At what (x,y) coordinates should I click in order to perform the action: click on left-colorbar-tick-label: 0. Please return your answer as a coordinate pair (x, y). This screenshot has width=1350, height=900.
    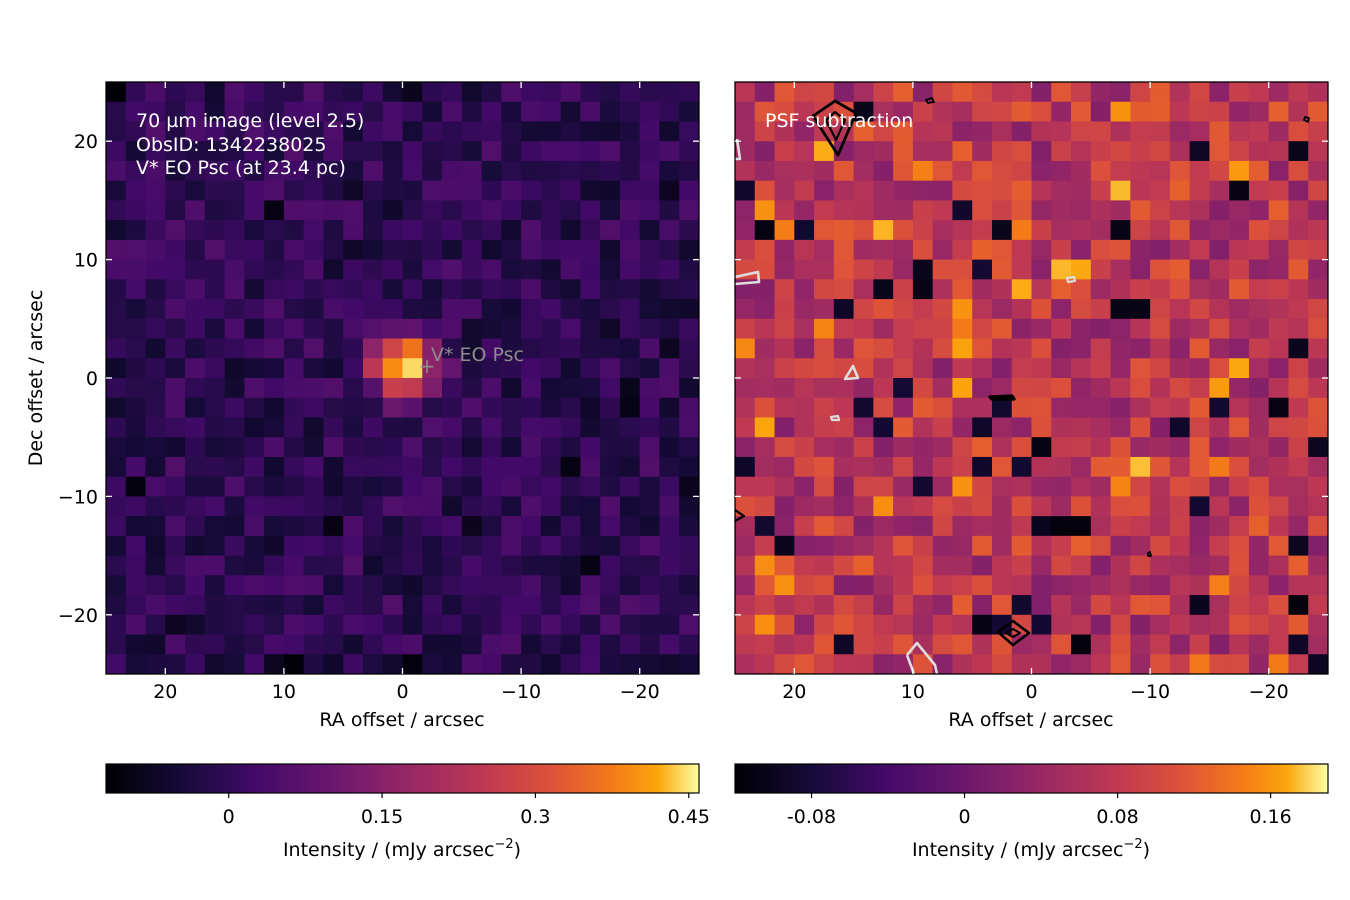
    Looking at the image, I should click on (229, 817).